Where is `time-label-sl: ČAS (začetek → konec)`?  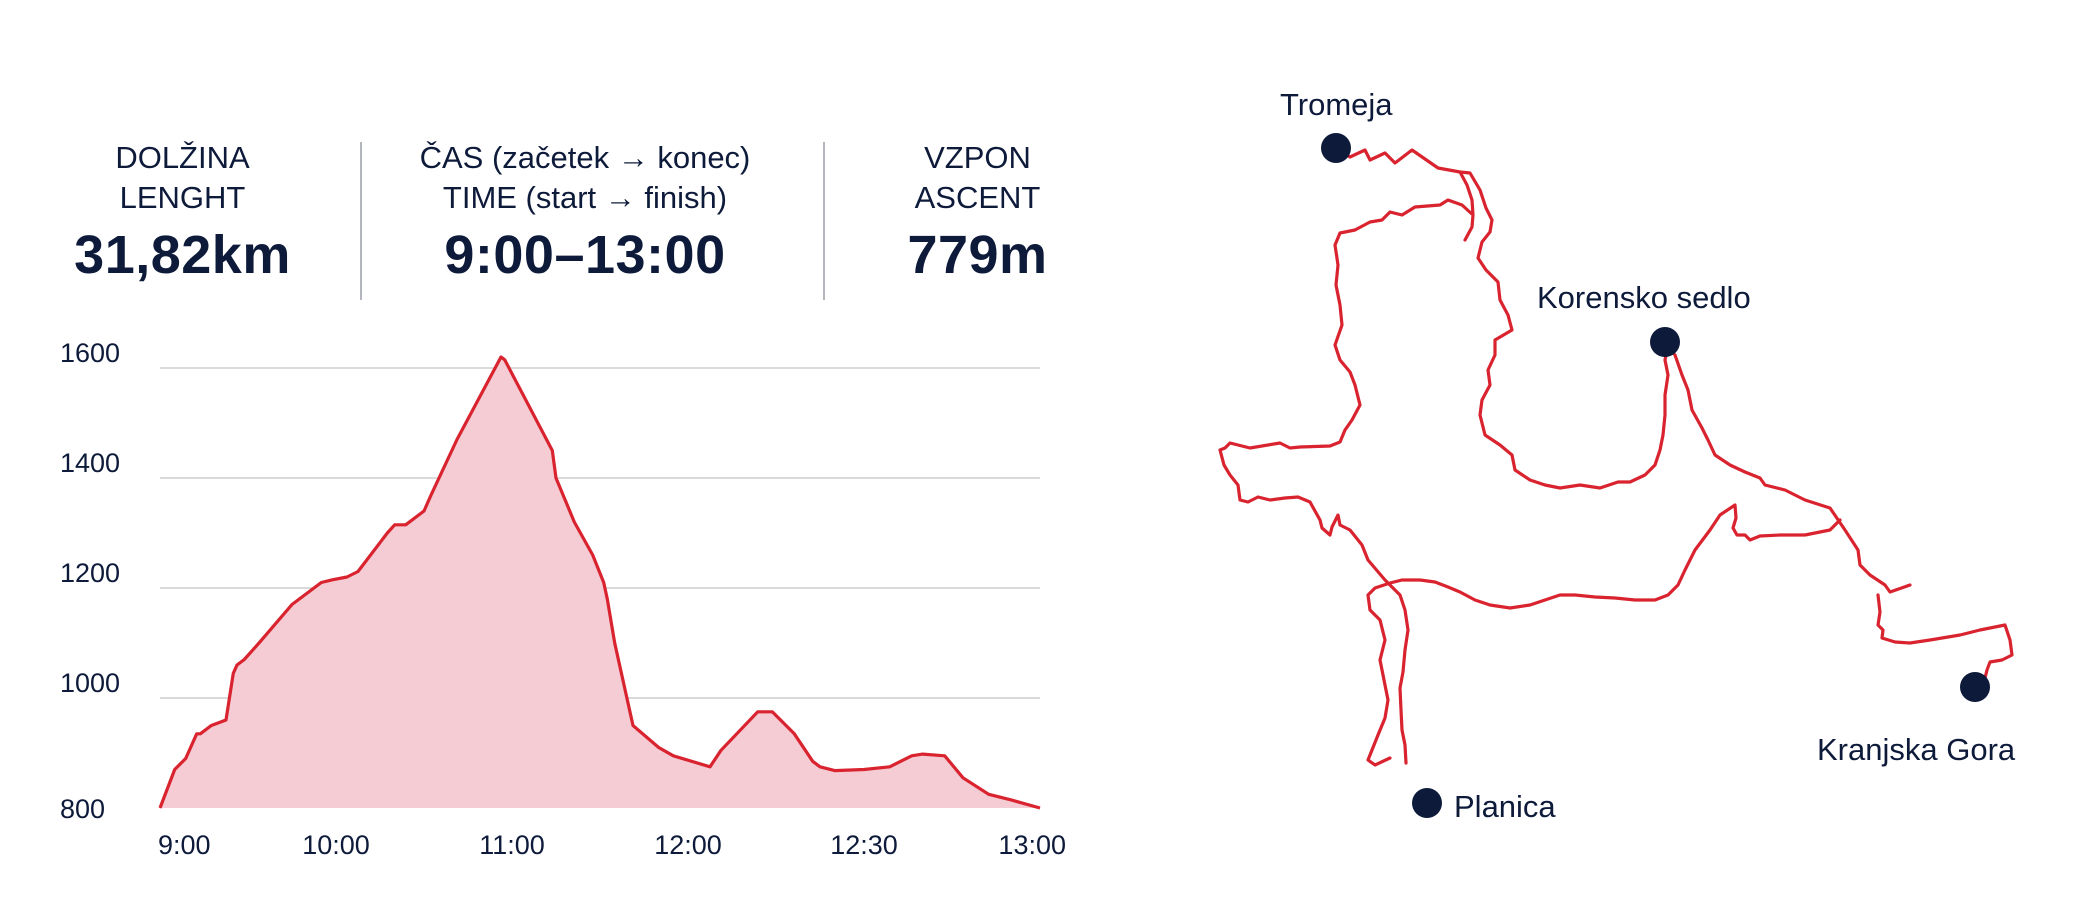 time-label-sl: ČAS (začetek → konec) is located at coordinates (585, 157).